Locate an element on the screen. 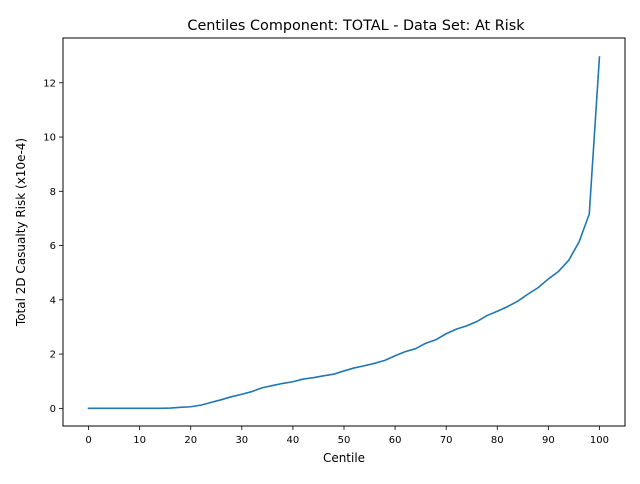 The height and width of the screenshot is (484, 640). y-tick-label: 4 is located at coordinates (53, 300).